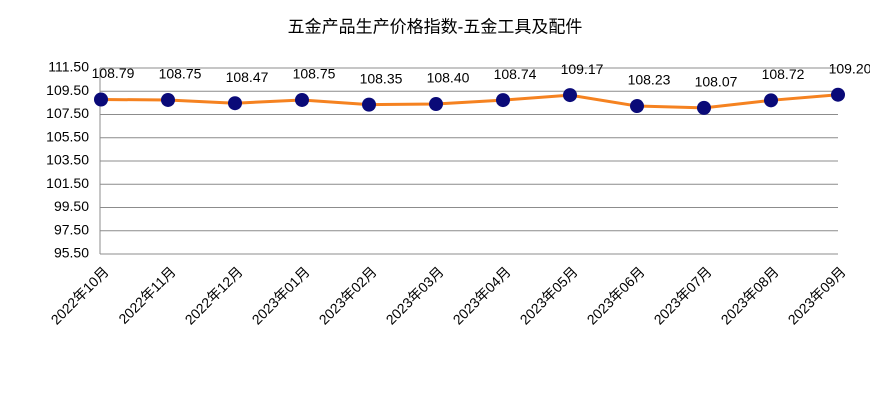  What do you see at coordinates (67, 136) in the screenshot?
I see `y-tick-label: 105.50` at bounding box center [67, 136].